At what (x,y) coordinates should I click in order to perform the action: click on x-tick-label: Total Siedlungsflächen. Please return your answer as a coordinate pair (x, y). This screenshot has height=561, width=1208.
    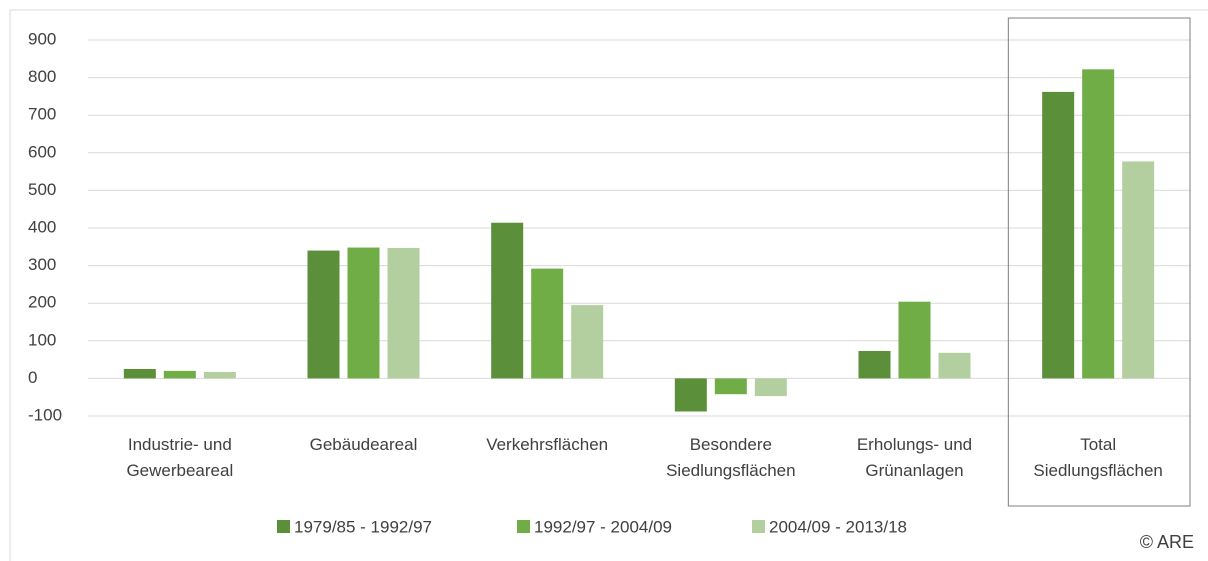
    Looking at the image, I should click on (1098, 457).